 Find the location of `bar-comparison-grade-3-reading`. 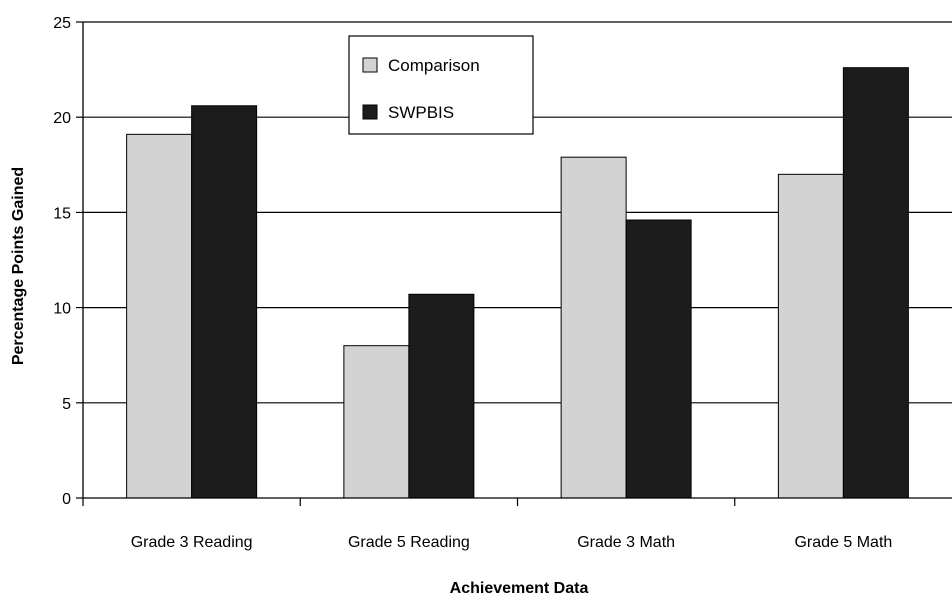

bar-comparison-grade-3-reading is located at coordinates (159, 316).